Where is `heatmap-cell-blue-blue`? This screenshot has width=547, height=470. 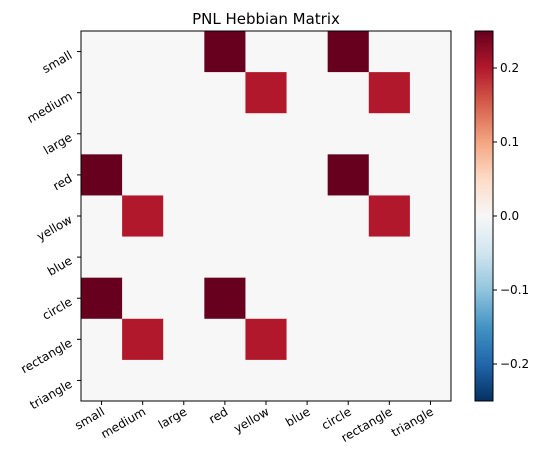 heatmap-cell-blue-blue is located at coordinates (307, 257).